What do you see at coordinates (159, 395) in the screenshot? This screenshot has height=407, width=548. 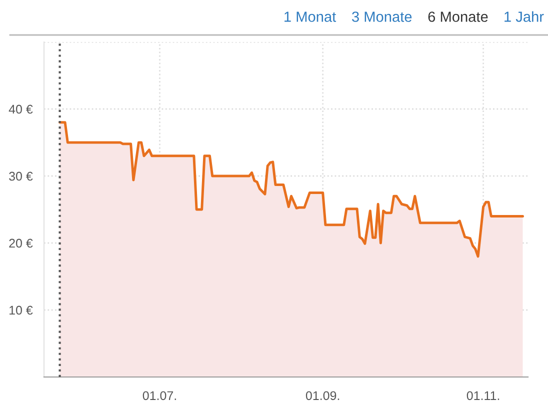 I see `x-tick-label: 01.07.` at bounding box center [159, 395].